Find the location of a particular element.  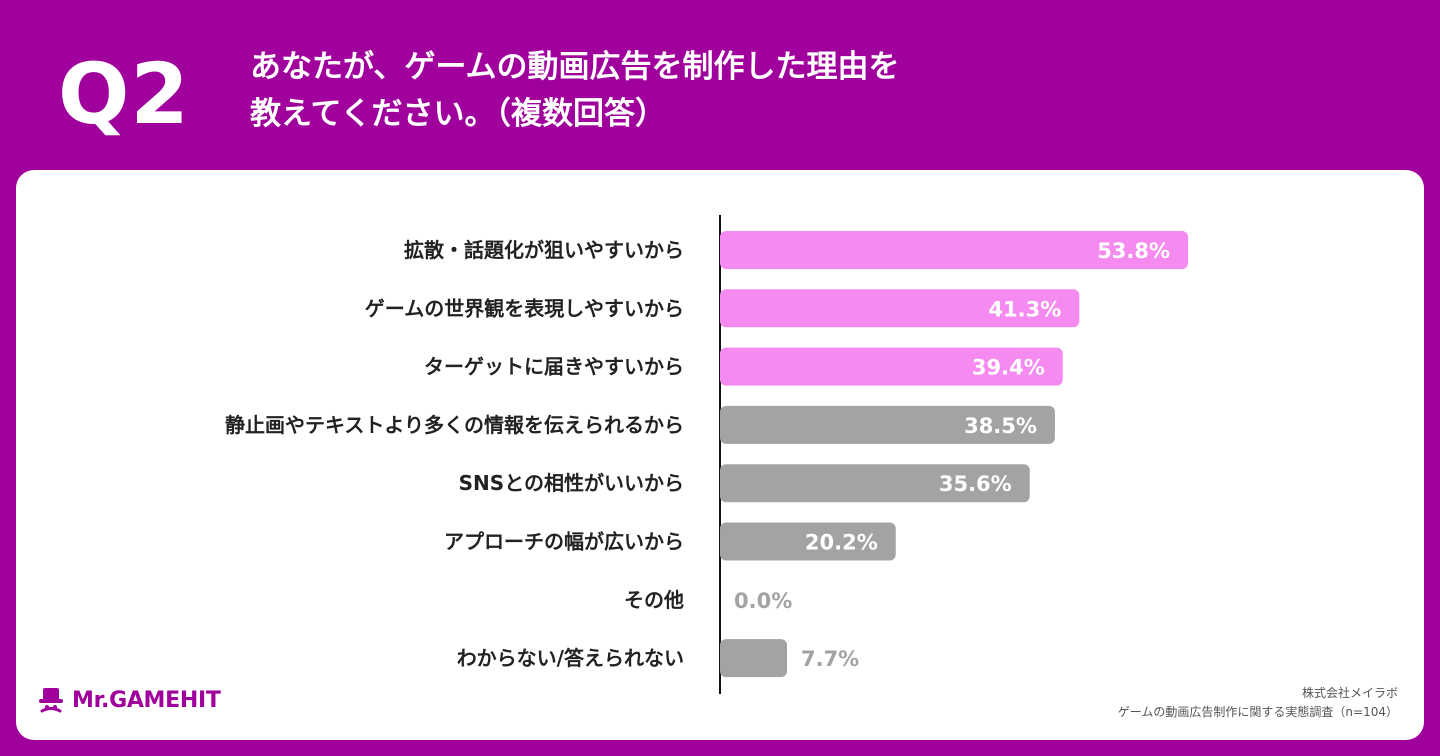

category-label: ターゲットに届きやすいから is located at coordinates (554, 367).